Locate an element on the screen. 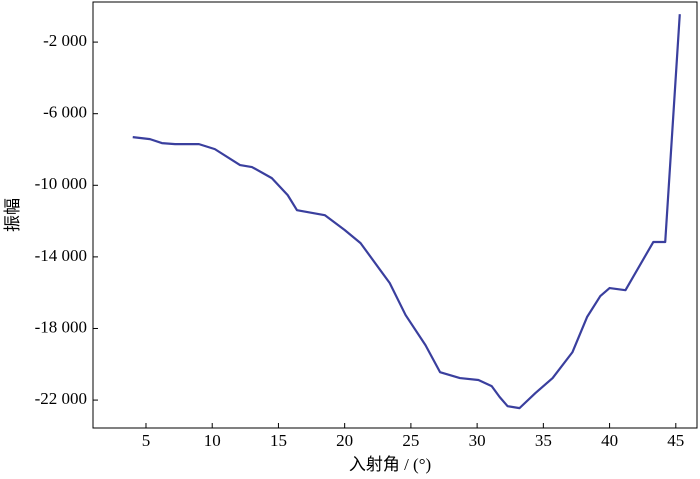 The width and height of the screenshot is (700, 479). x-tick-label: 30 is located at coordinates (477, 440).